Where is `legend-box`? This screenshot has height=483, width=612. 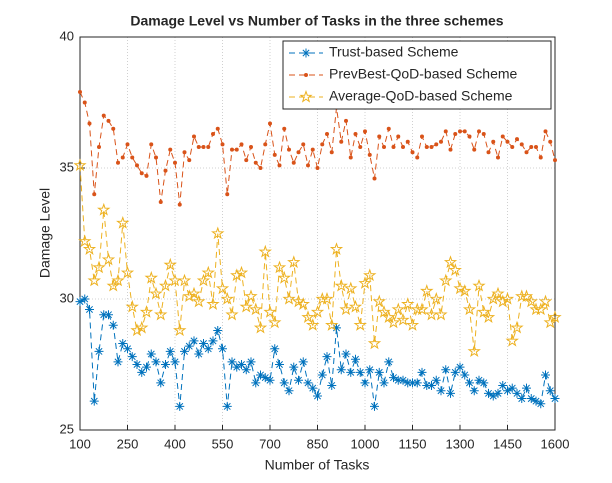 legend-box is located at coordinates (417, 75).